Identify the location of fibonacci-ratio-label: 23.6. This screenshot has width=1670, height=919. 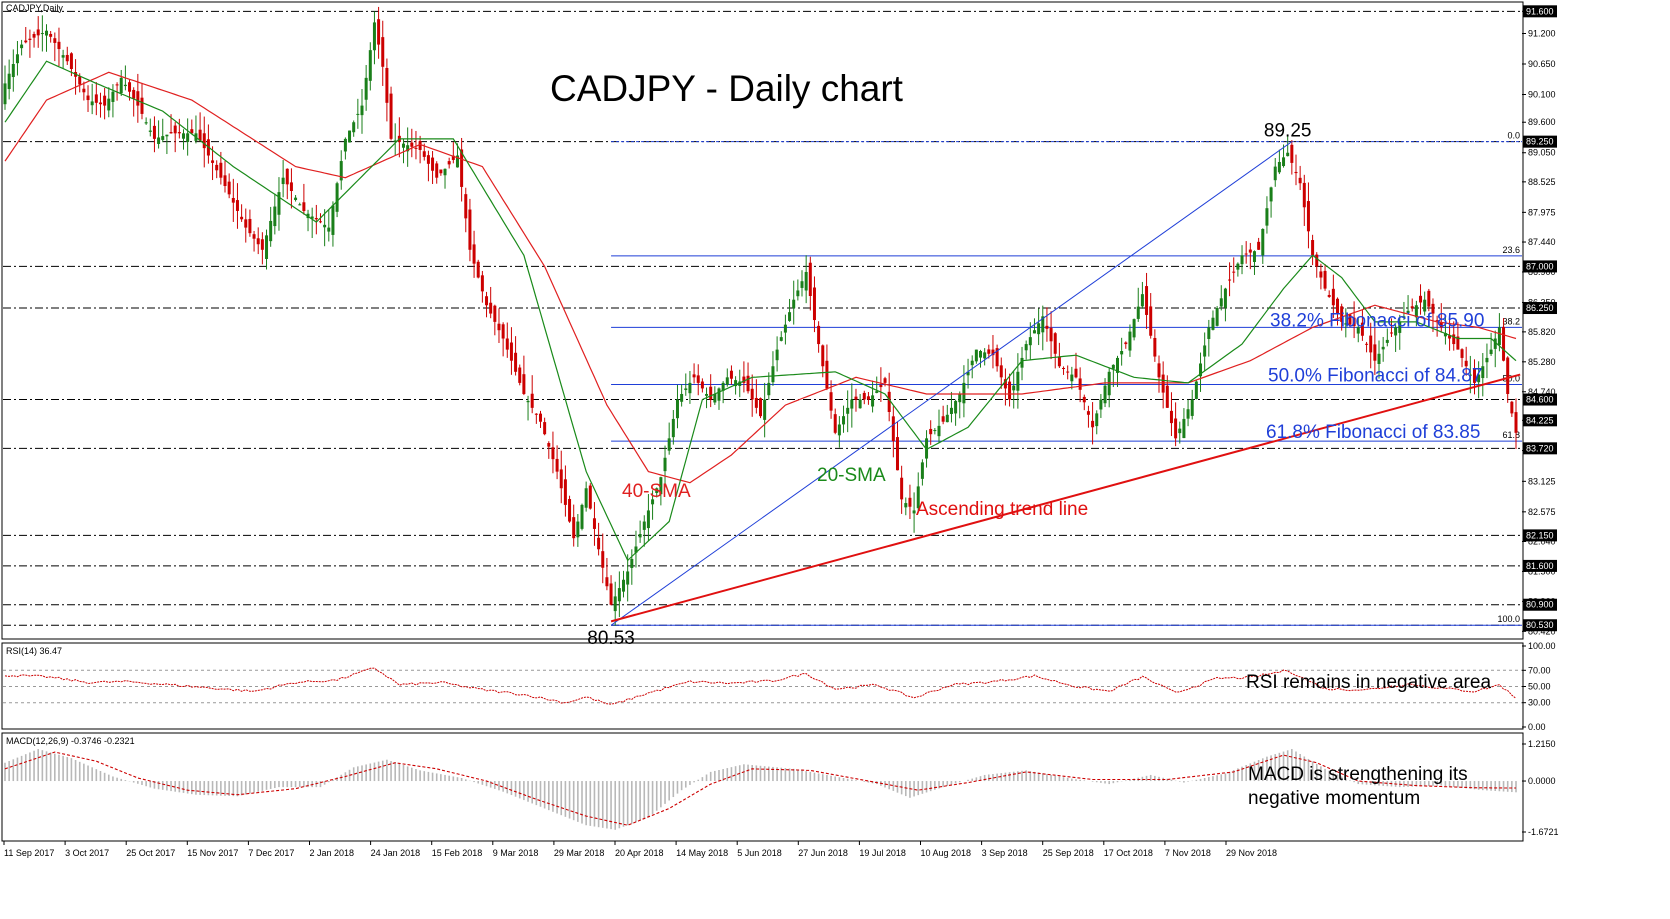
(1511, 250).